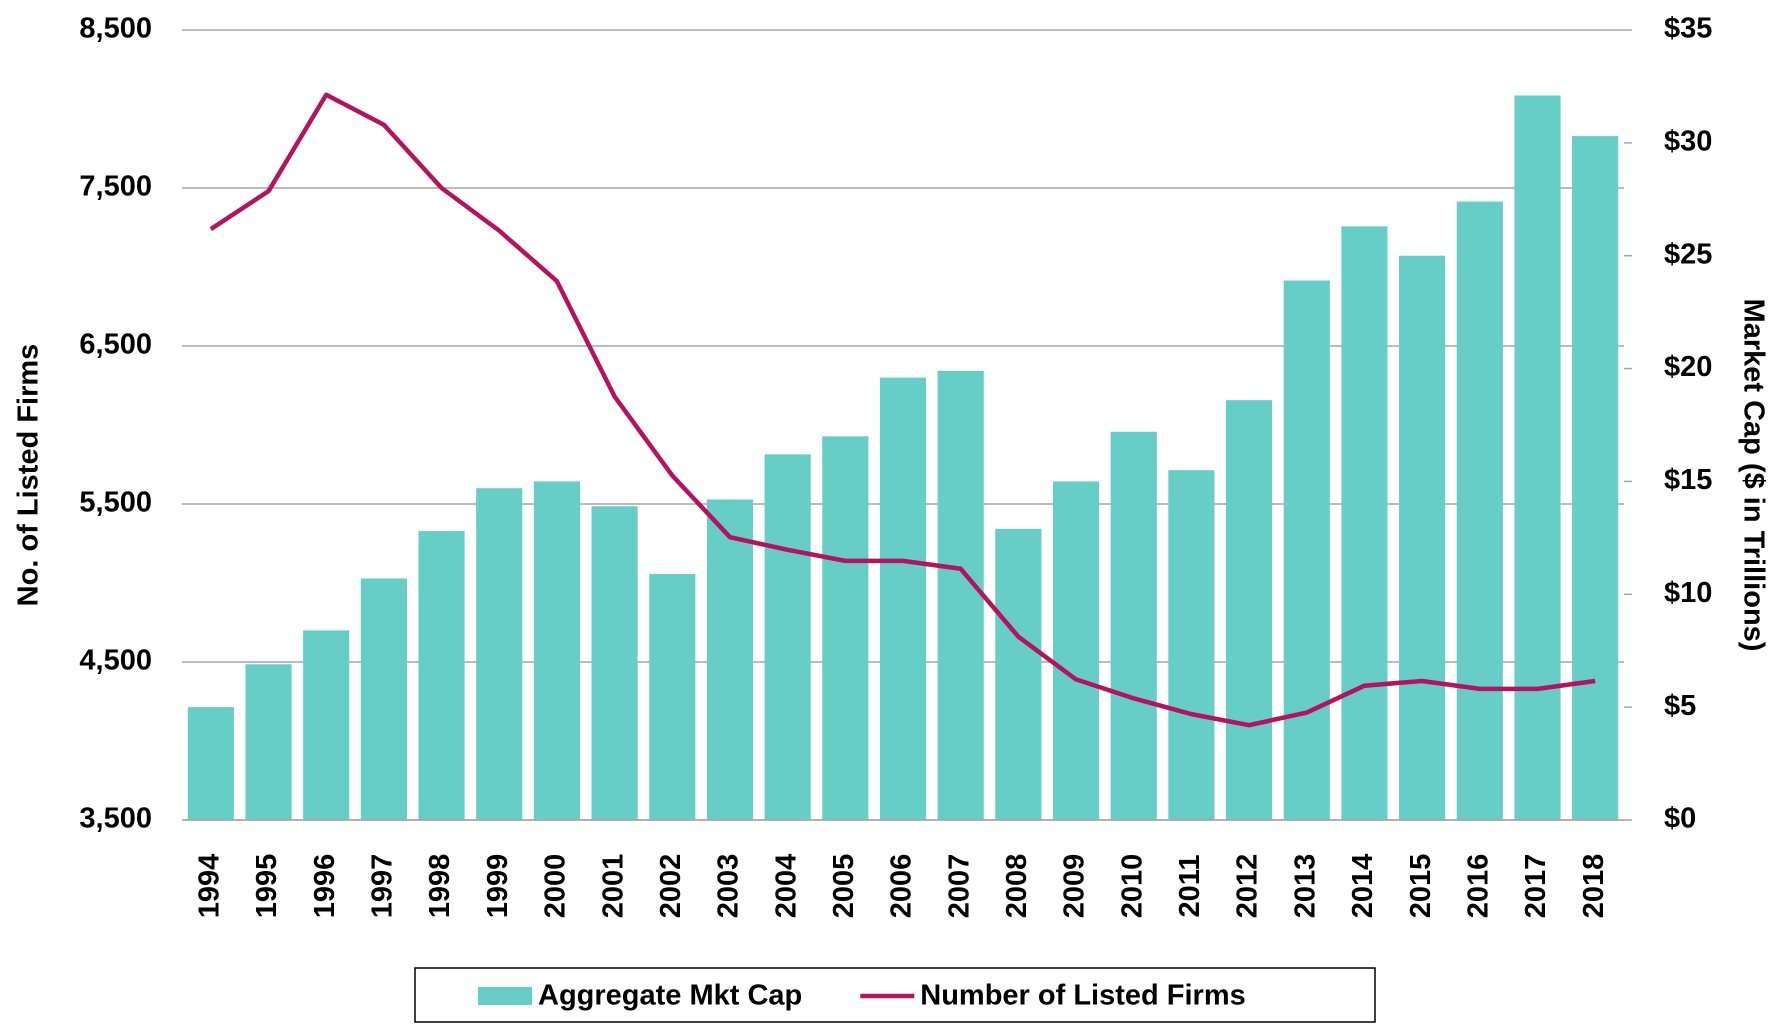  I want to click on x-tick-label: 2017, so click(1536, 886).